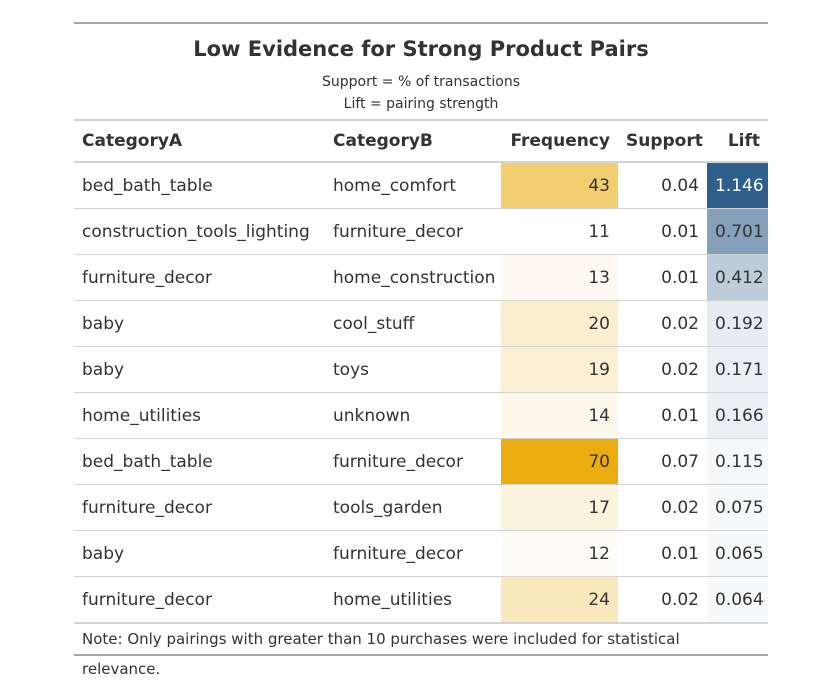  I want to click on cell-support: 0.07, so click(662, 461).